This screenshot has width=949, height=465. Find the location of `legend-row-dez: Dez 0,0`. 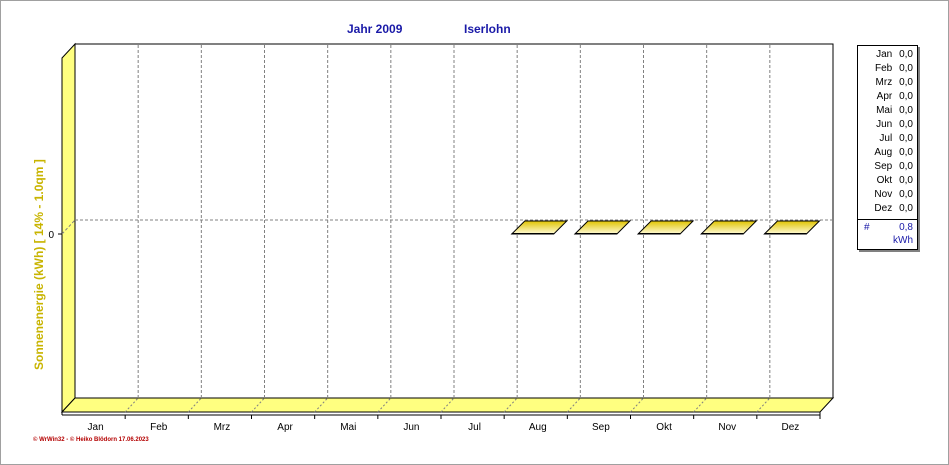

legend-row-dez: Dez 0,0 is located at coordinates (887, 209).